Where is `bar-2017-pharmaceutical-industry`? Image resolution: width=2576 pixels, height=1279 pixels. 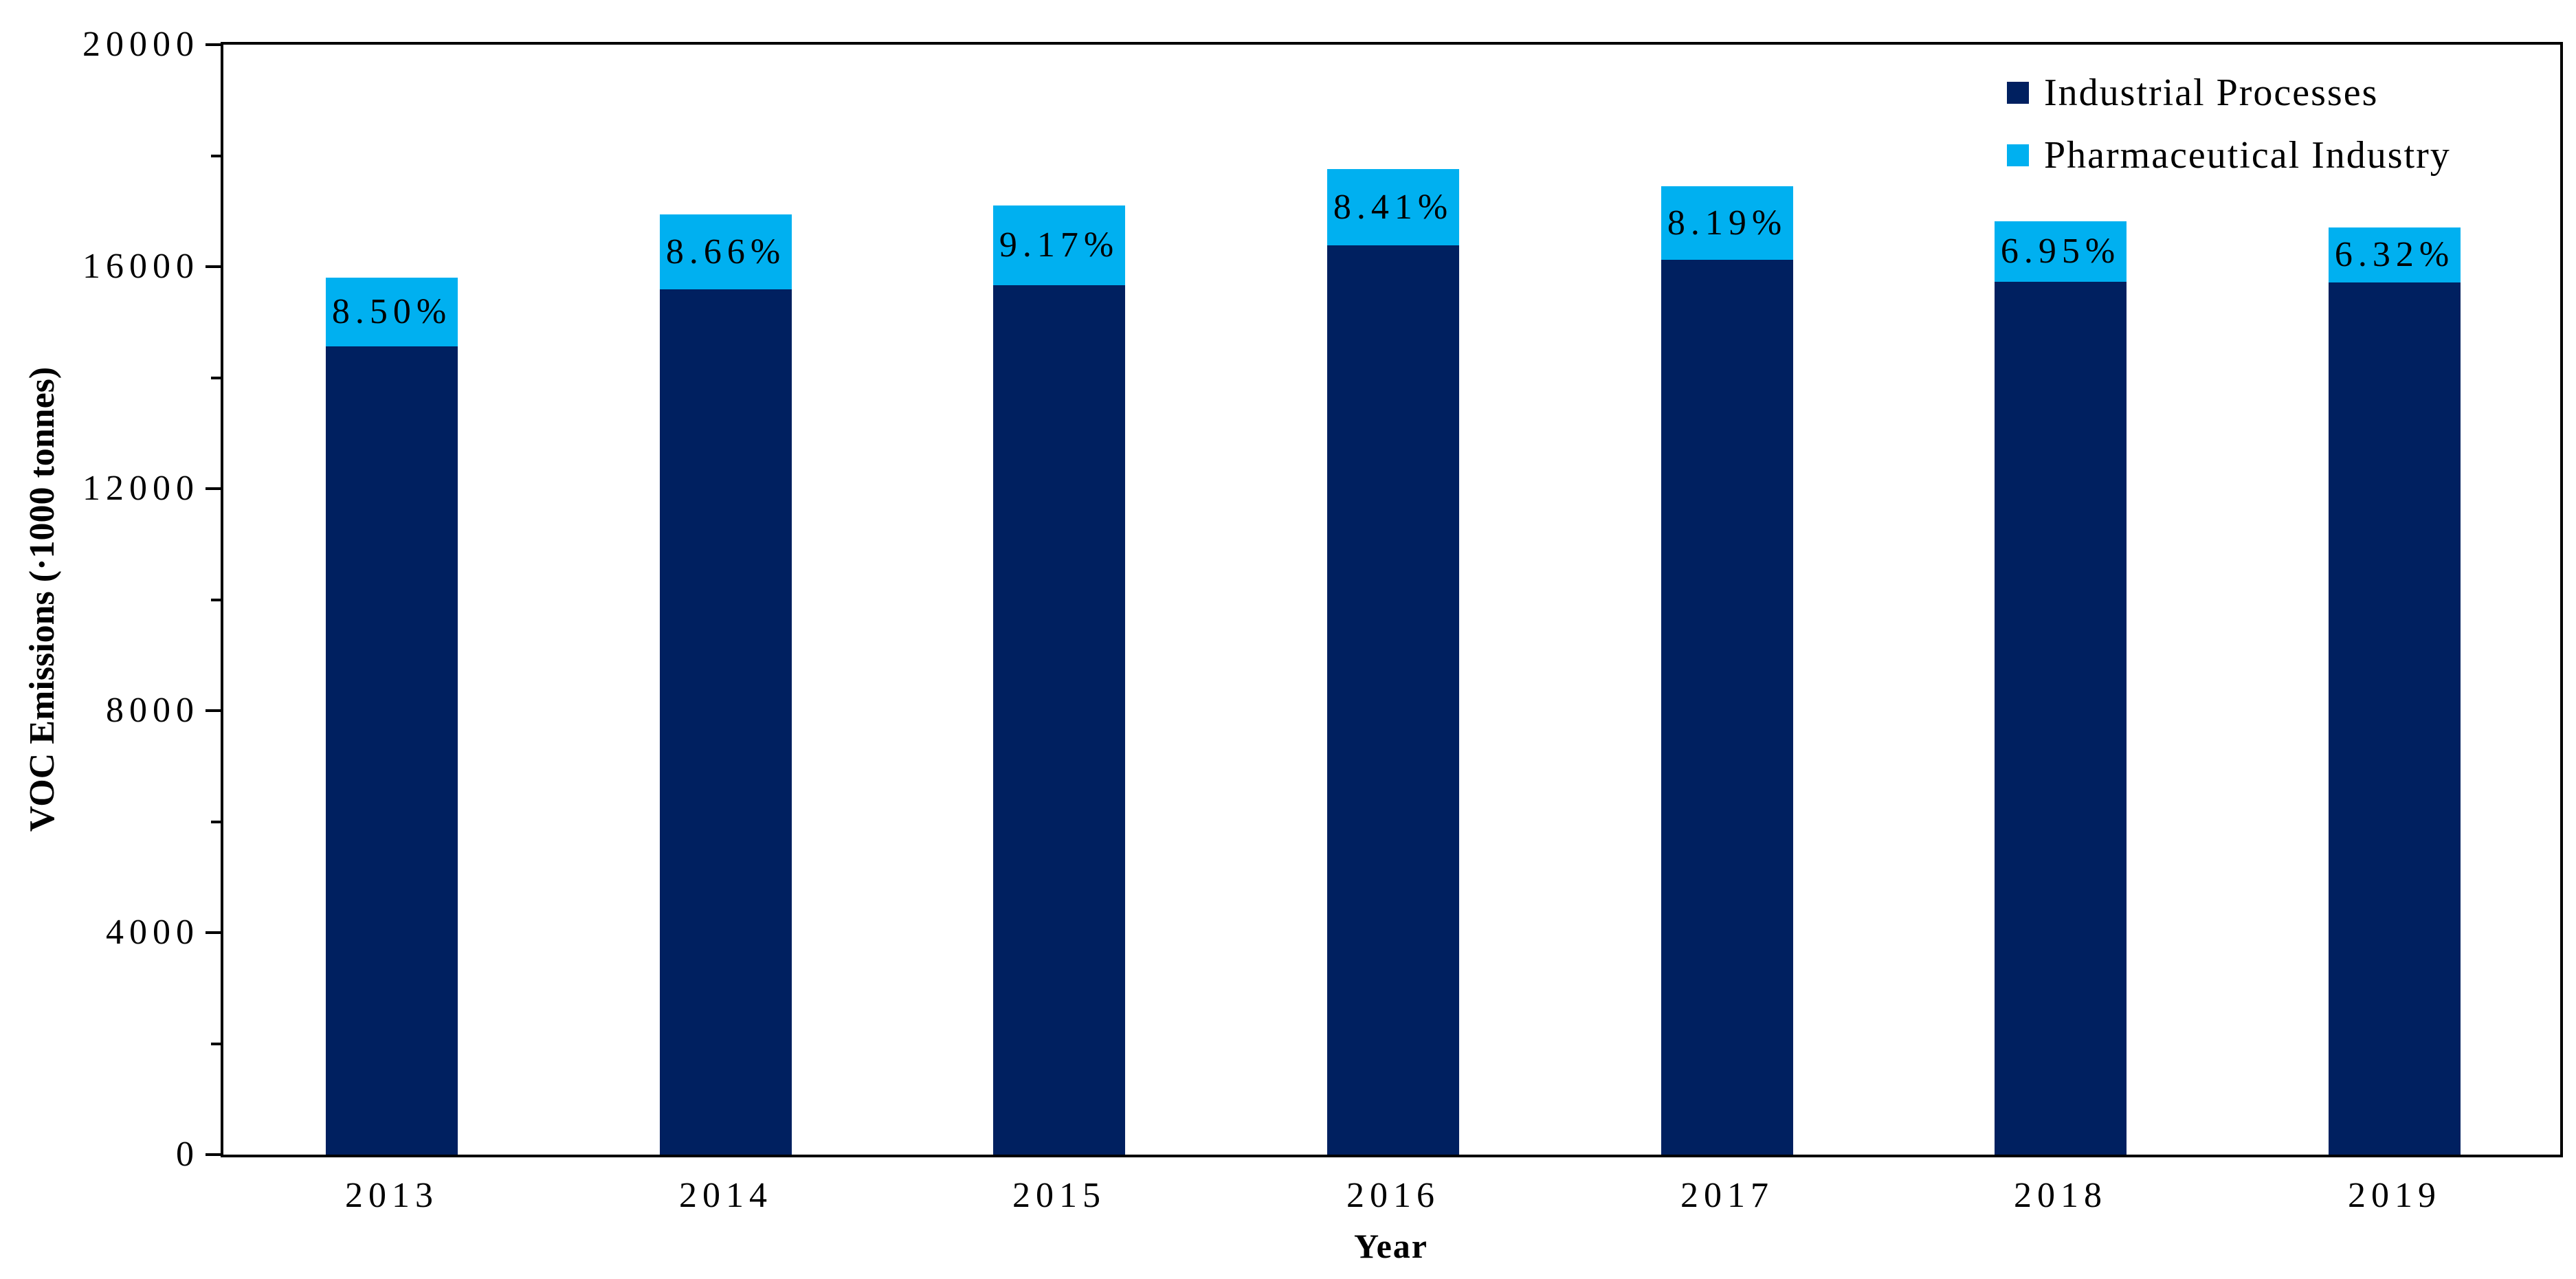
bar-2017-pharmaceutical-industry is located at coordinates (1727, 223).